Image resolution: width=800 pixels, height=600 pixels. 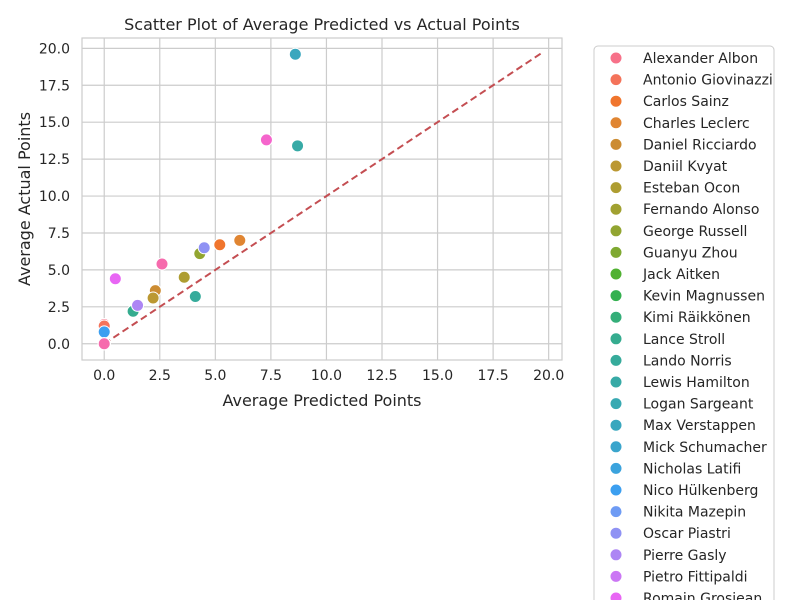 What do you see at coordinates (687, 361) in the screenshot?
I see `legend-label: Lando Norris` at bounding box center [687, 361].